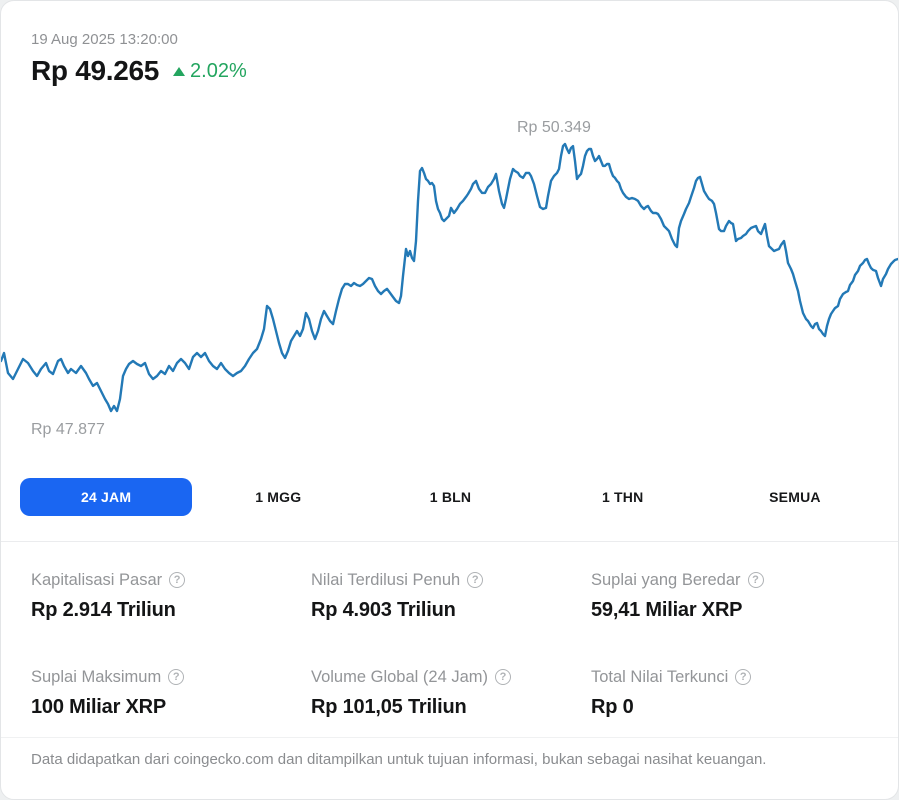  What do you see at coordinates (386, 580) in the screenshot?
I see `stat-label: Nilai Terdilusi Penuh` at bounding box center [386, 580].